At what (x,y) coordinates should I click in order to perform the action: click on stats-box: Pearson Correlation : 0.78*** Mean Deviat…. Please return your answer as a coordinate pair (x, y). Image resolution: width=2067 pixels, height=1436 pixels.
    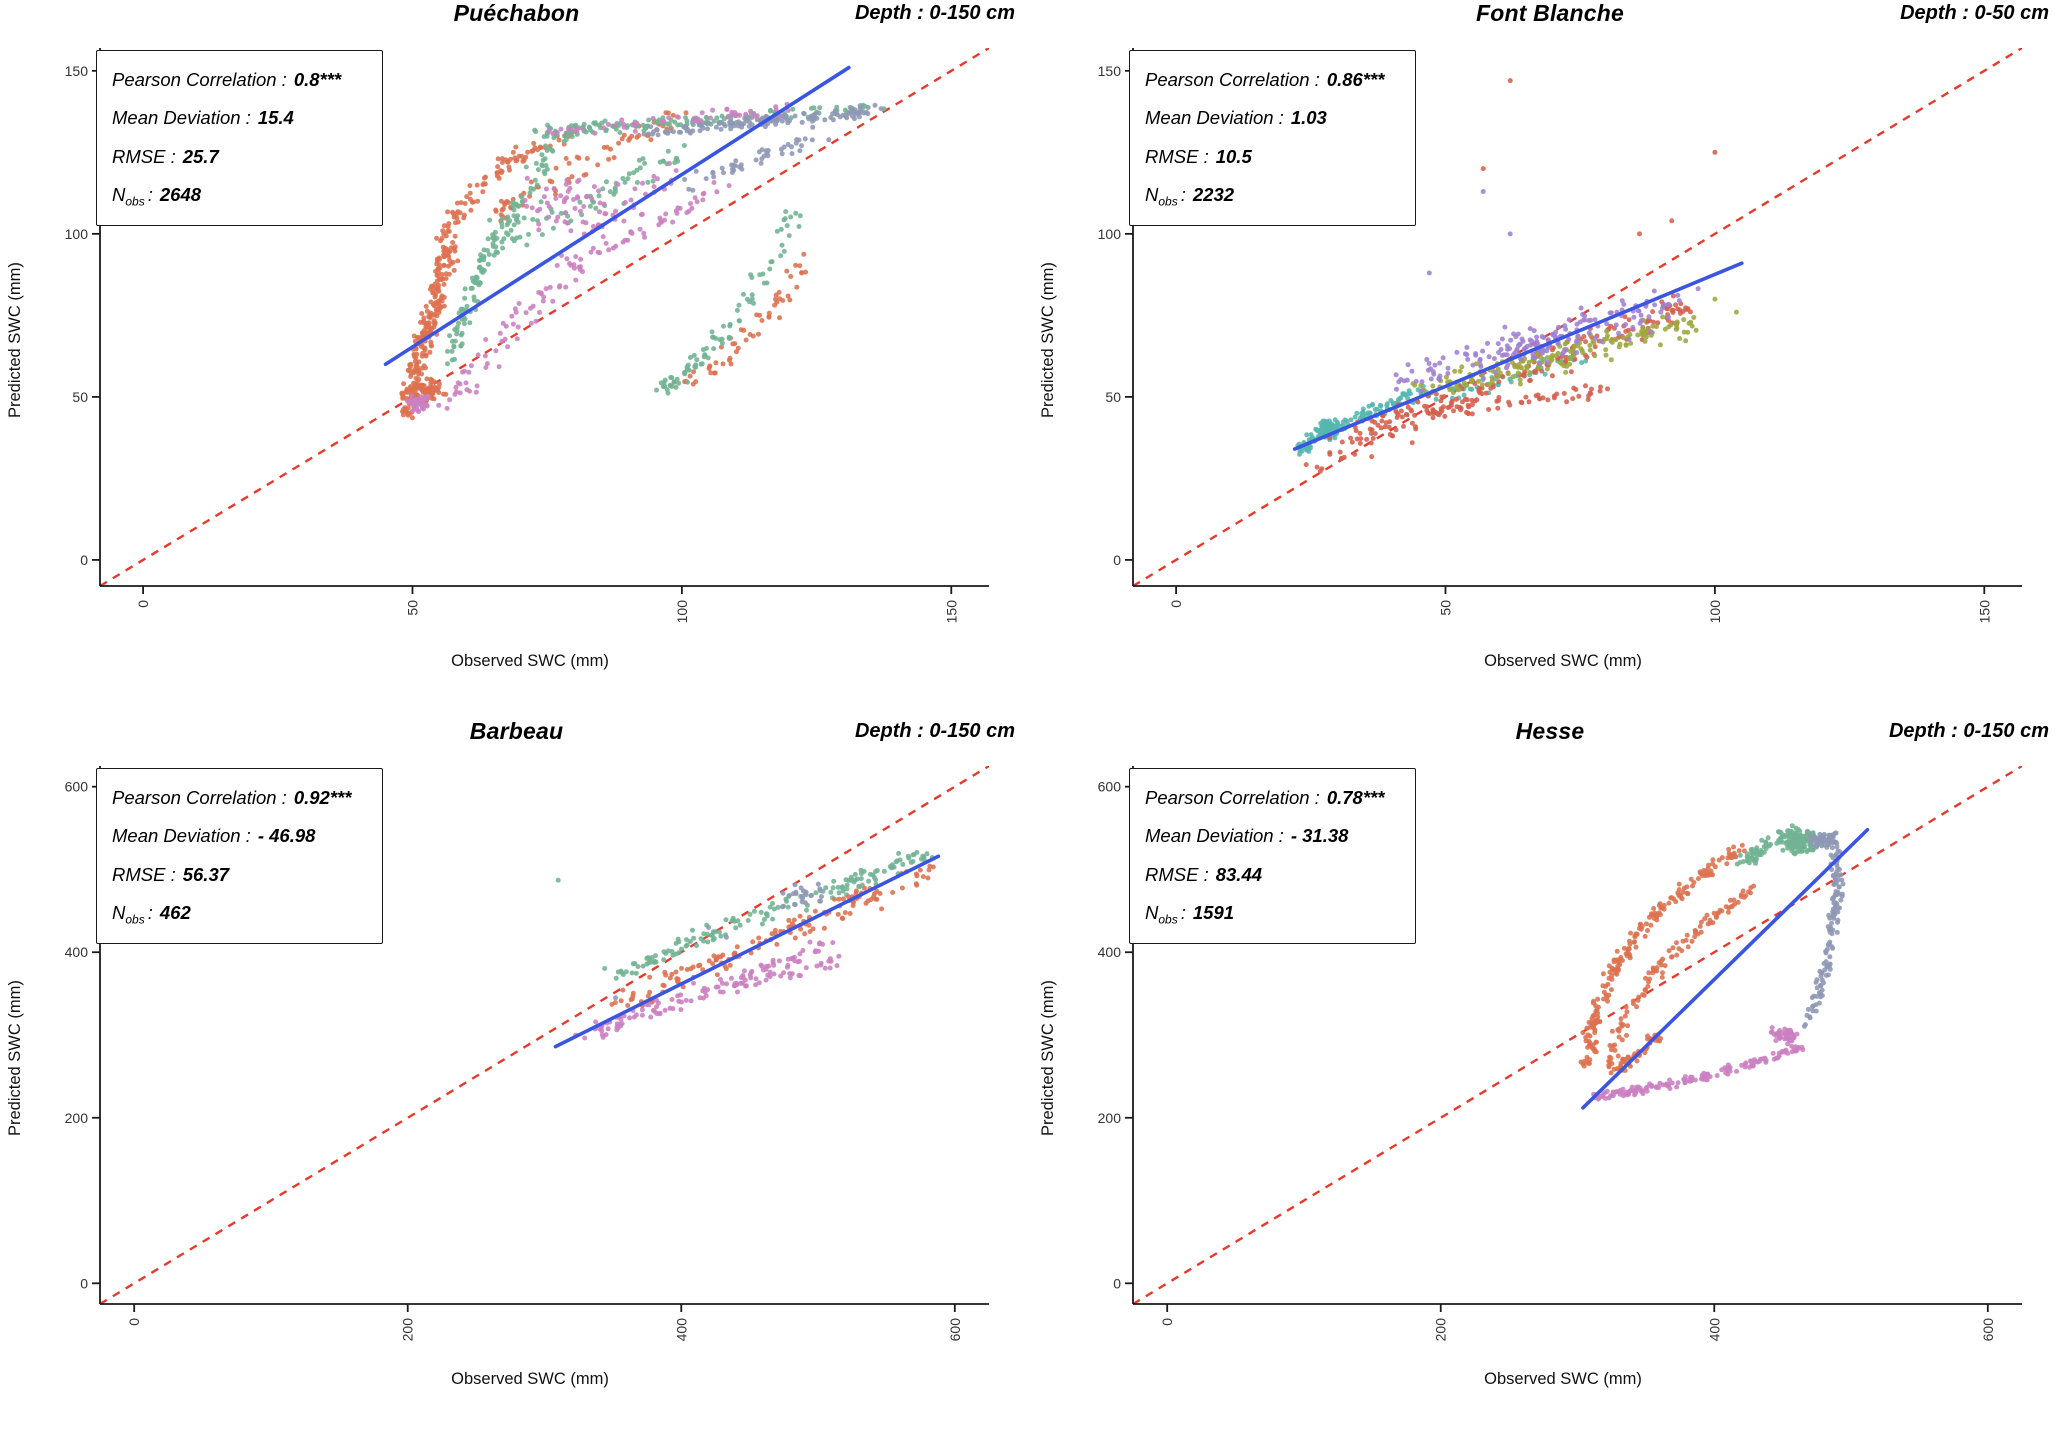
    Looking at the image, I should click on (1272, 856).